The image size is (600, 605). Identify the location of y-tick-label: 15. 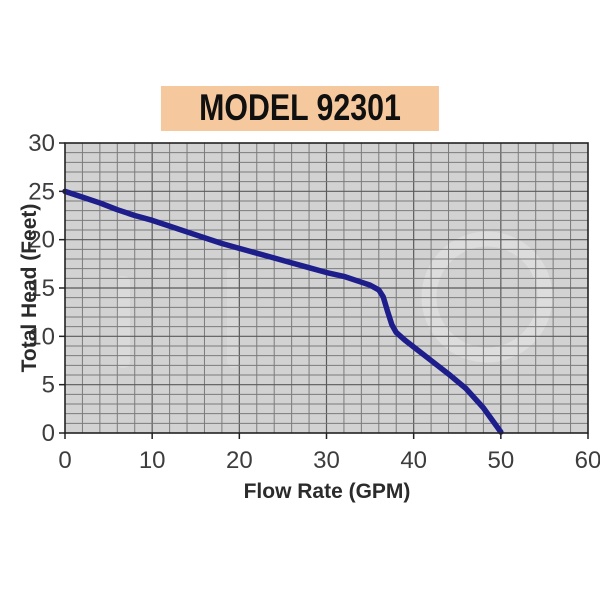
(41, 288).